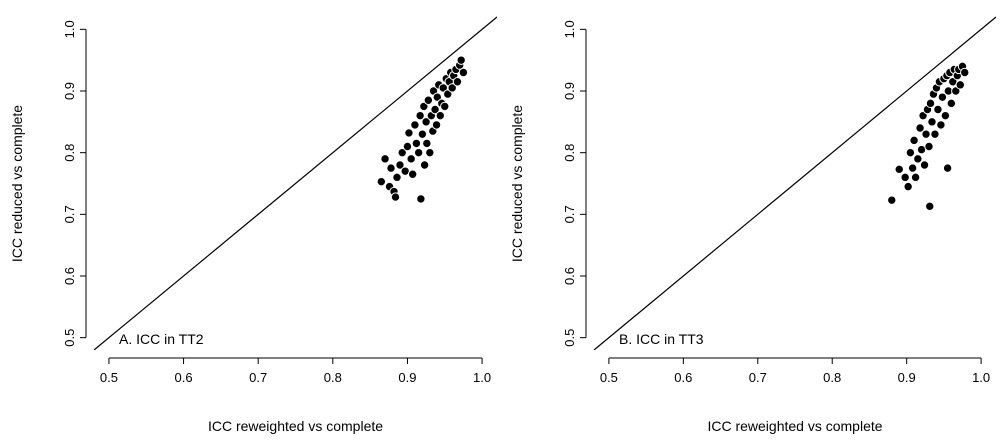 The image size is (1004, 441). Describe the element at coordinates (161, 339) in the screenshot. I see `panel-label: A. ICC in TT2` at that location.